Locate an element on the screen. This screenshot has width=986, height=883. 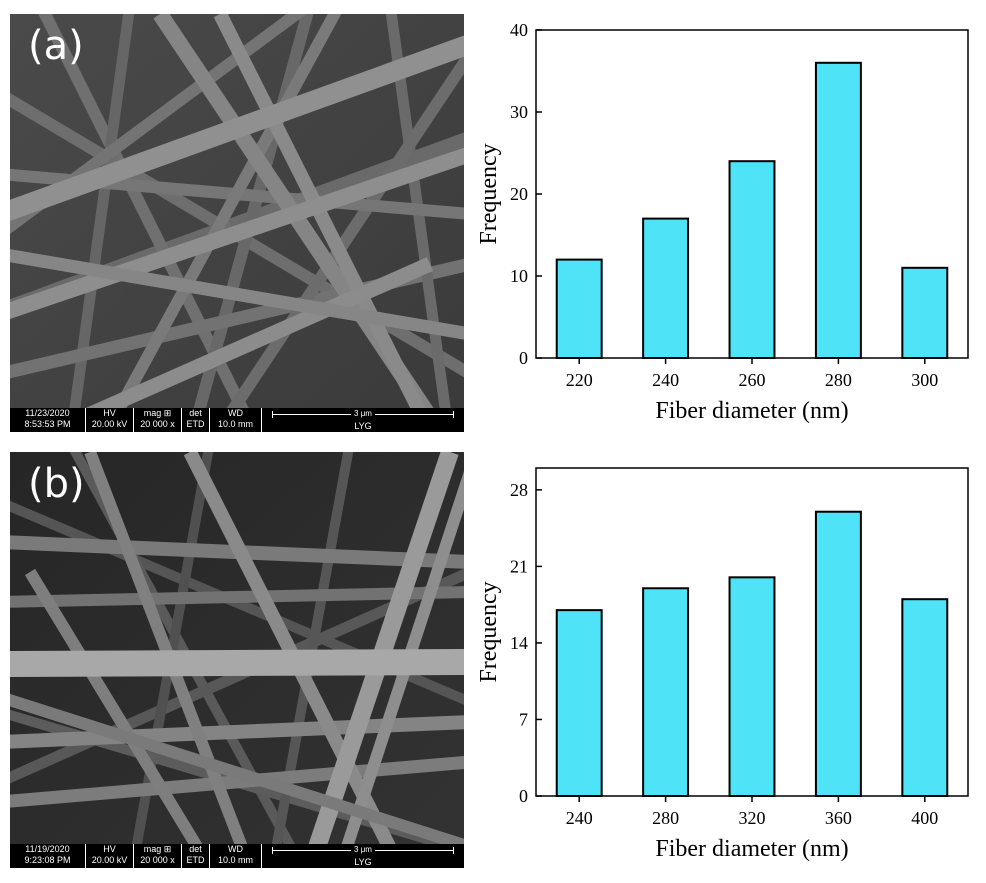
sem-operator-b: LYG is located at coordinates (363, 862).